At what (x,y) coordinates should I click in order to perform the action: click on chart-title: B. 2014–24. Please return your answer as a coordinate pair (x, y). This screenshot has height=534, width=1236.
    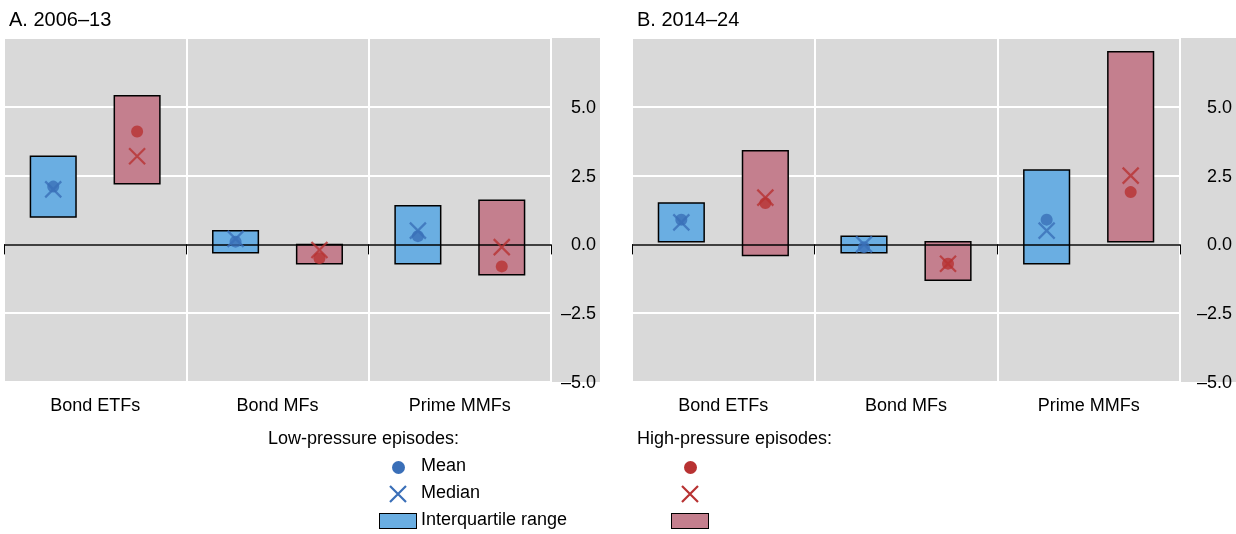
    Looking at the image, I should click on (688, 19).